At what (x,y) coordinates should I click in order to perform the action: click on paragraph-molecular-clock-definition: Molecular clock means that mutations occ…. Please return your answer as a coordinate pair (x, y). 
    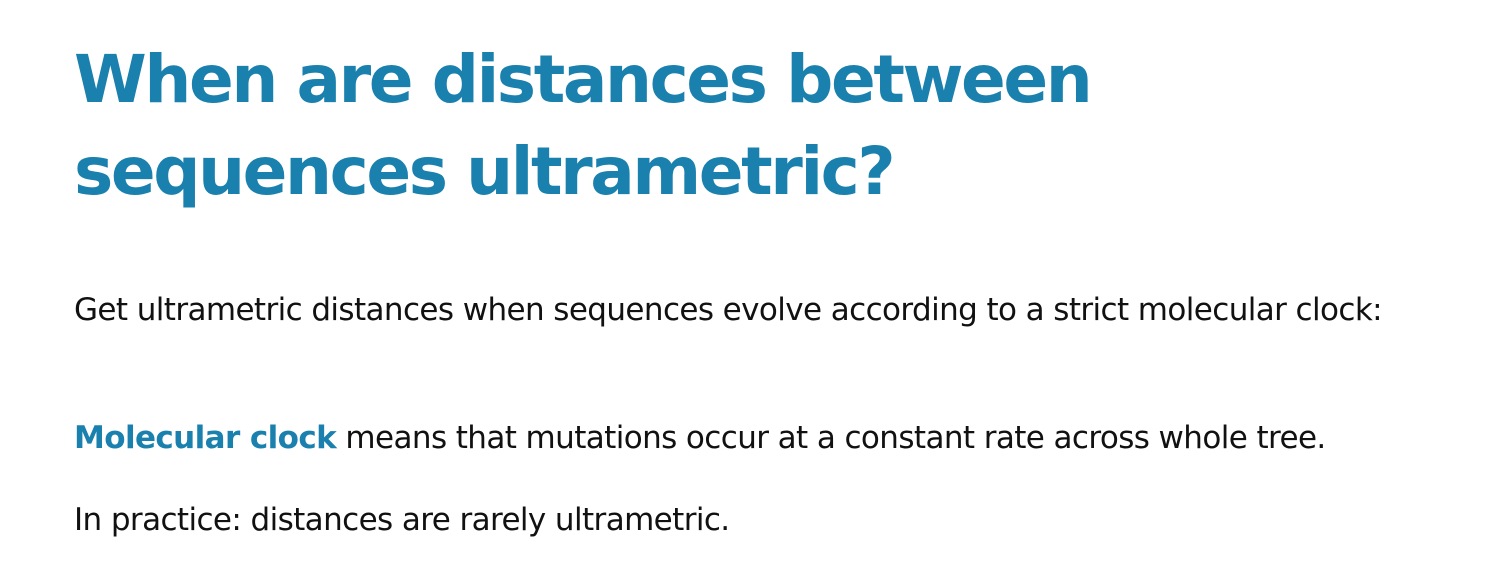
    Looking at the image, I should click on (764, 438).